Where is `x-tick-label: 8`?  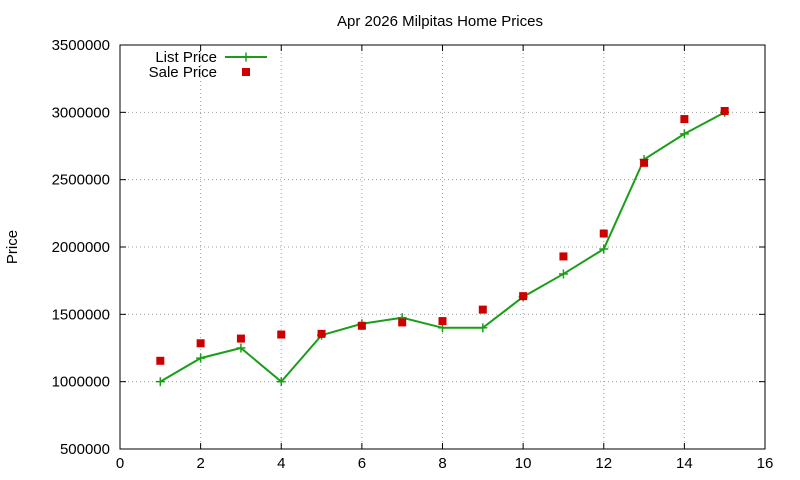 x-tick-label: 8 is located at coordinates (442, 463).